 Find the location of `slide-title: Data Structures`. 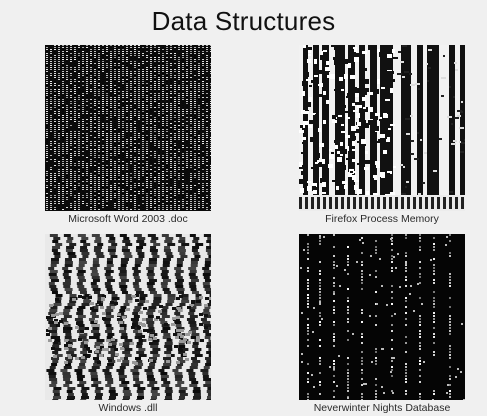

slide-title: Data Structures is located at coordinates (243, 21).